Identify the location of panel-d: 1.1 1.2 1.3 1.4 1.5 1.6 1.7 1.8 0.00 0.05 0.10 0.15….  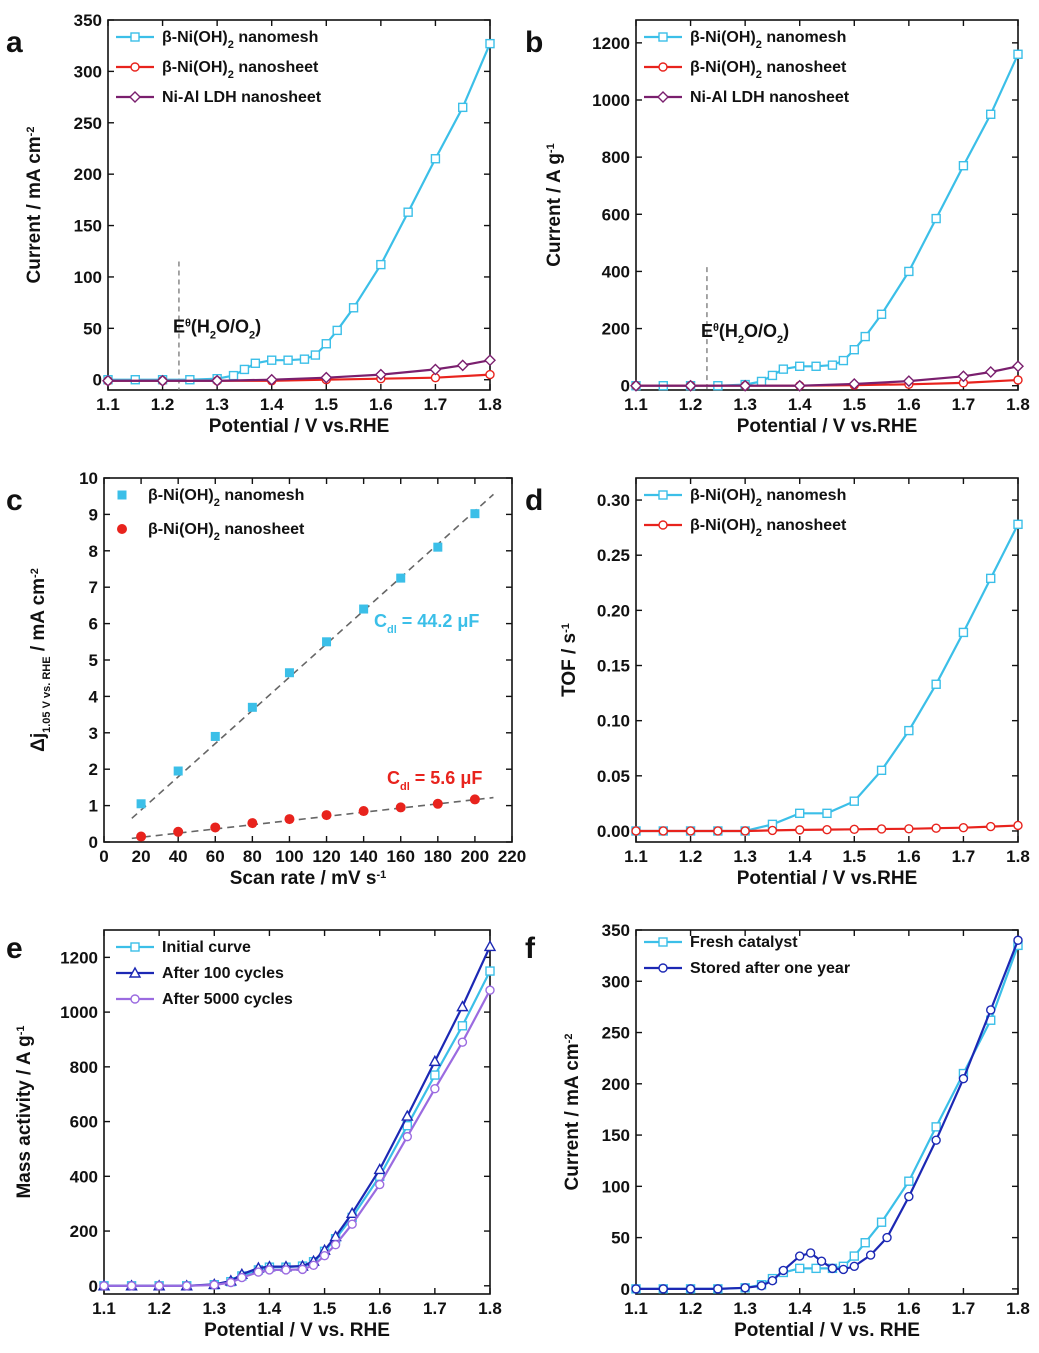
(777, 683).